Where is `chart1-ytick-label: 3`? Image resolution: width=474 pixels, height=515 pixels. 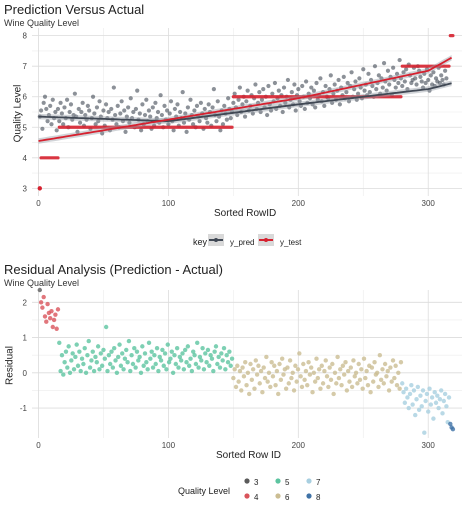 chart1-ytick-label: 3 is located at coordinates (25, 188).